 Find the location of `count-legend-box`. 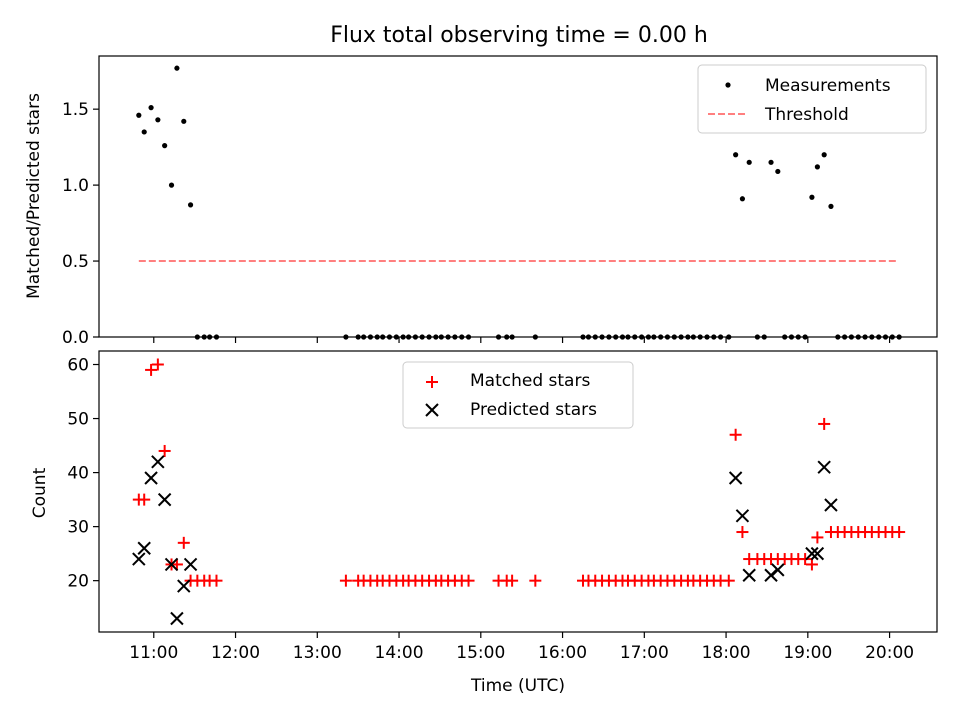

count-legend-box is located at coordinates (518, 395).